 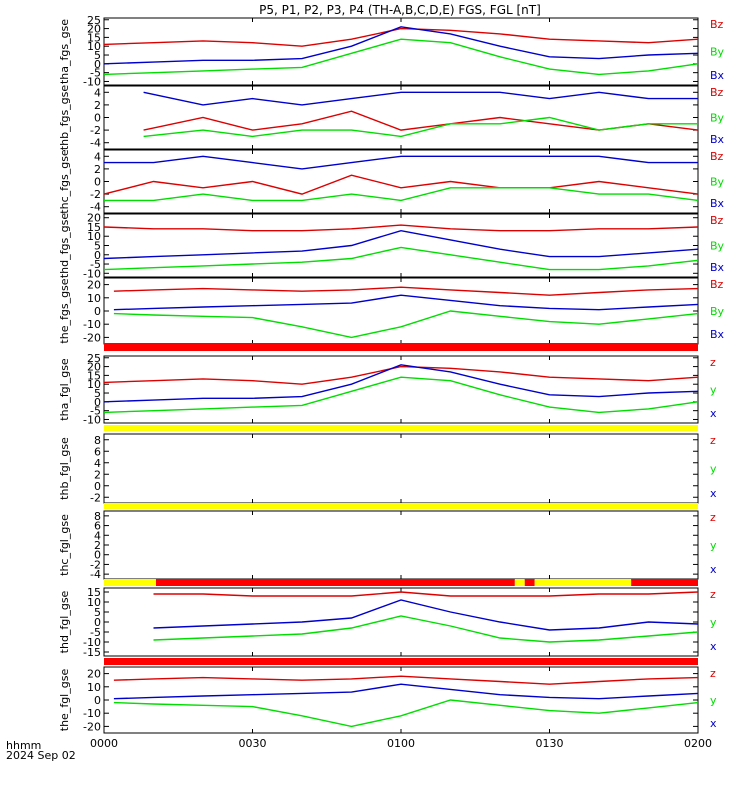 What do you see at coordinates (64, 118) in the screenshot?
I see `y-axis-label: thb_fgs_gse` at bounding box center [64, 118].